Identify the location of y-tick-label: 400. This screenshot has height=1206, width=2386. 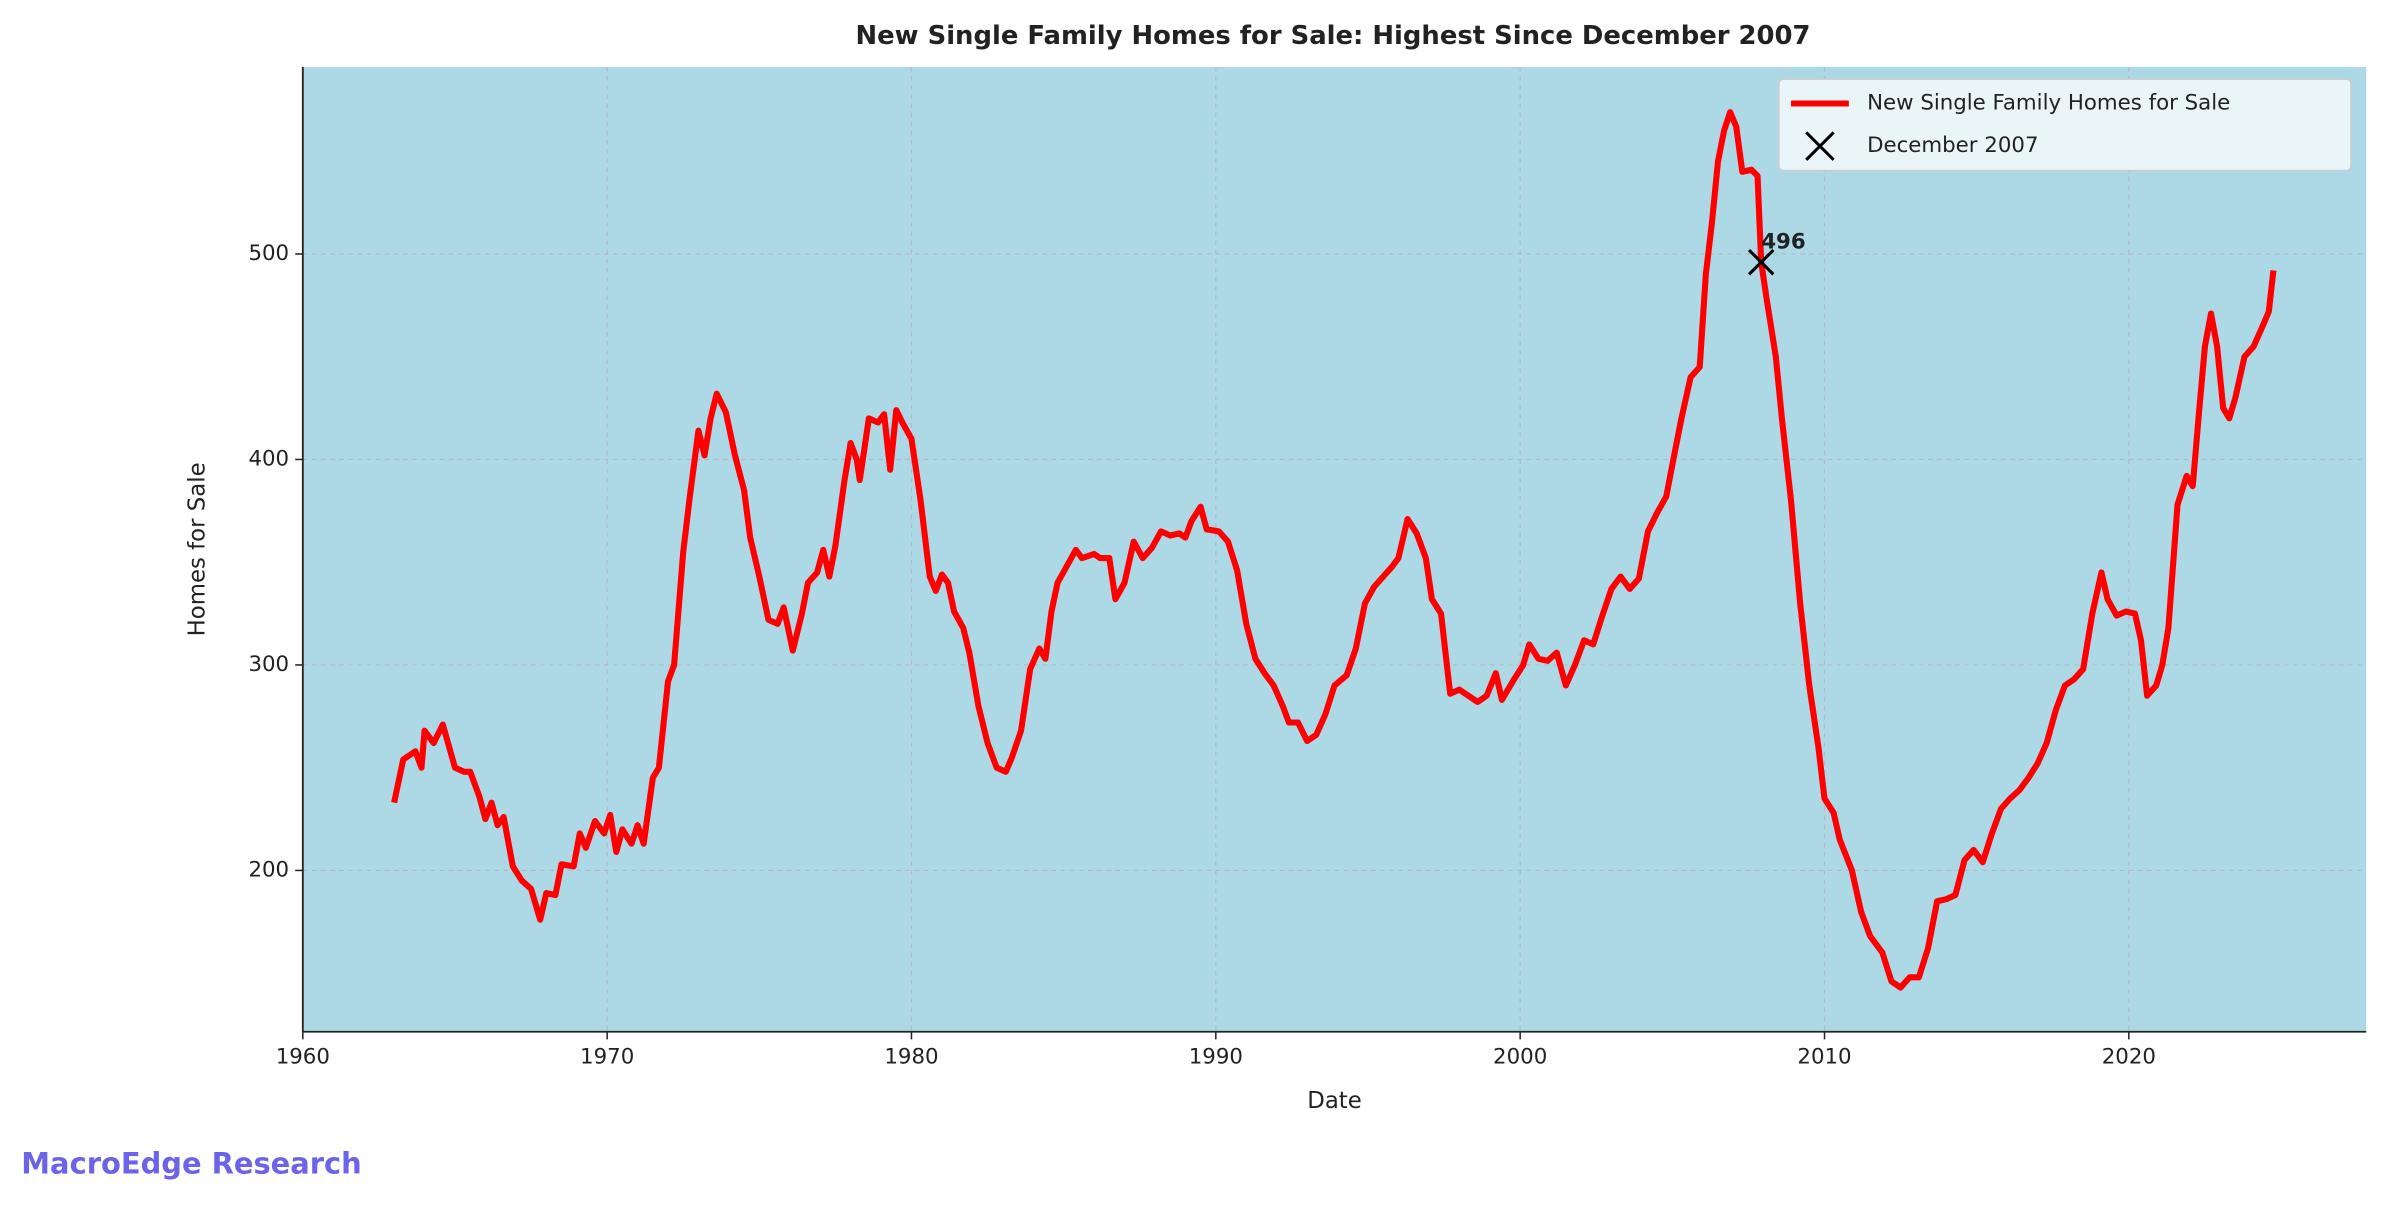
(268, 458).